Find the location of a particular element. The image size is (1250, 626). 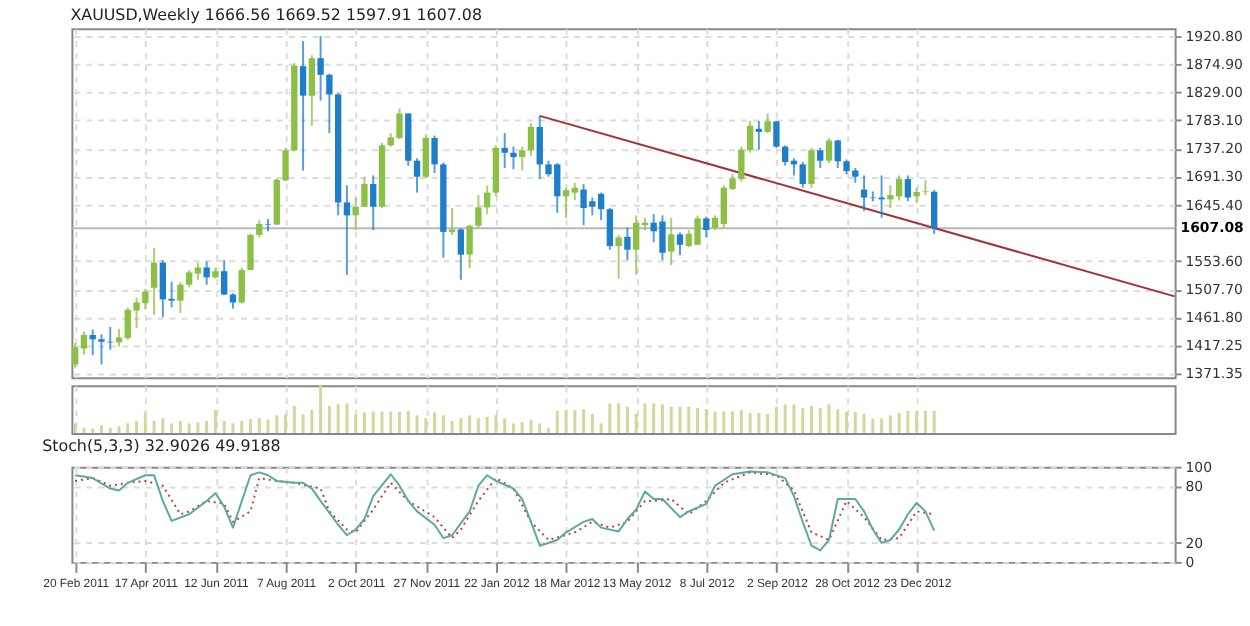

chart-title: Stoch(5,3,3) 32.9026 49.9188 is located at coordinates (161, 445).